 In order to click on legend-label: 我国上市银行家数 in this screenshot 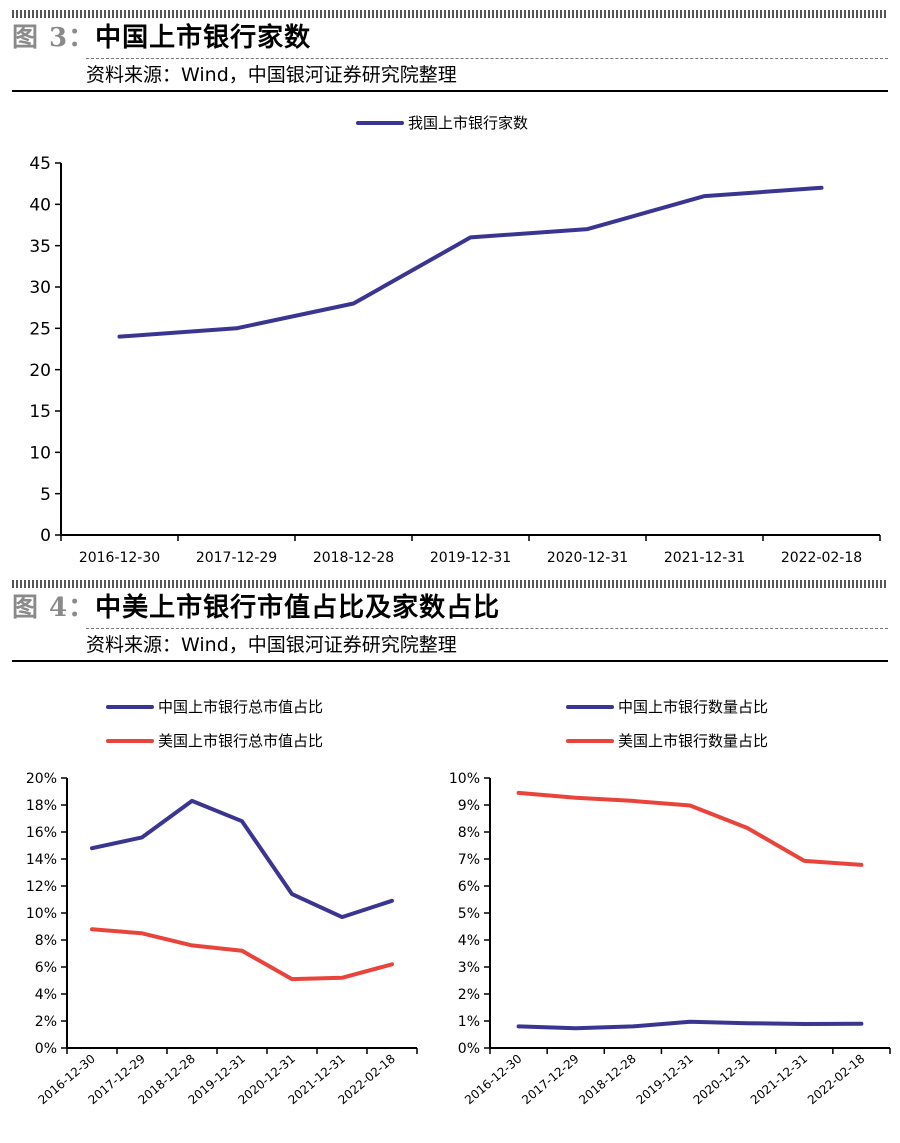, I will do `click(468, 123)`.